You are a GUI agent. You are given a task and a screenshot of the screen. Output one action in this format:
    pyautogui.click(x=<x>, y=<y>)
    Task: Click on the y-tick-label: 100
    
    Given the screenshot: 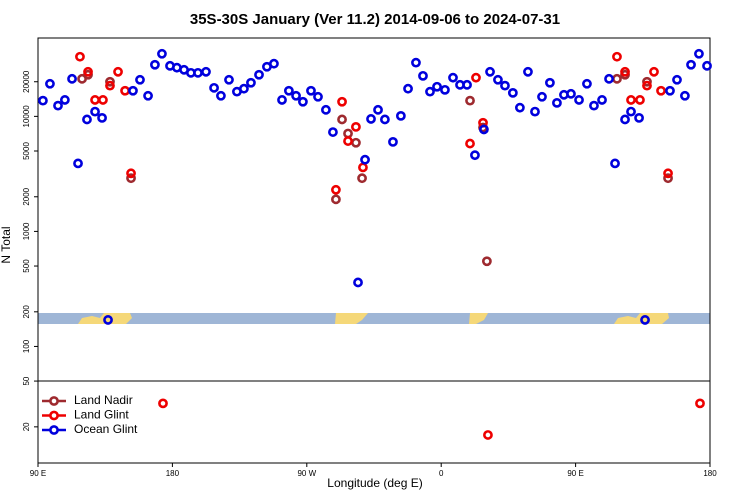 What is the action you would take?
    pyautogui.click(x=26, y=346)
    